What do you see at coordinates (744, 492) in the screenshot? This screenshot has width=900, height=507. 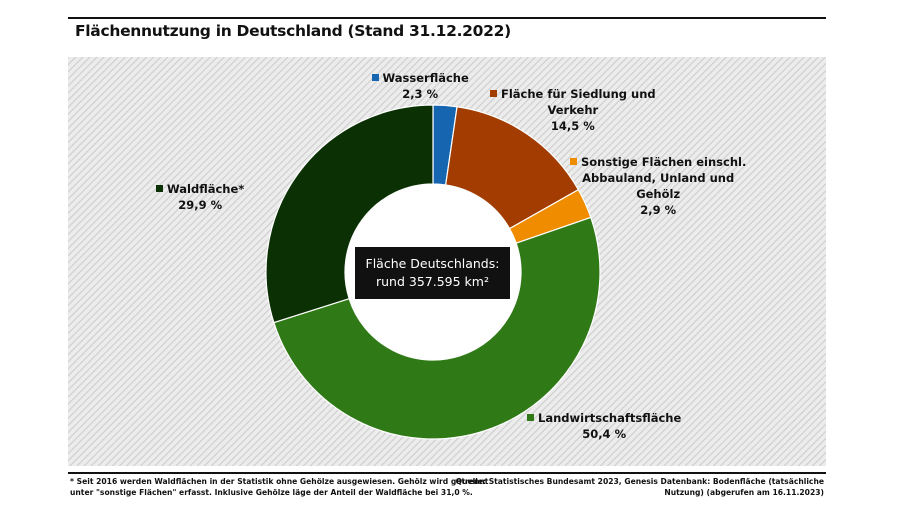 I see `source-line2: Nutzung) (abgerufen am 16.11.2023)` at bounding box center [744, 492].